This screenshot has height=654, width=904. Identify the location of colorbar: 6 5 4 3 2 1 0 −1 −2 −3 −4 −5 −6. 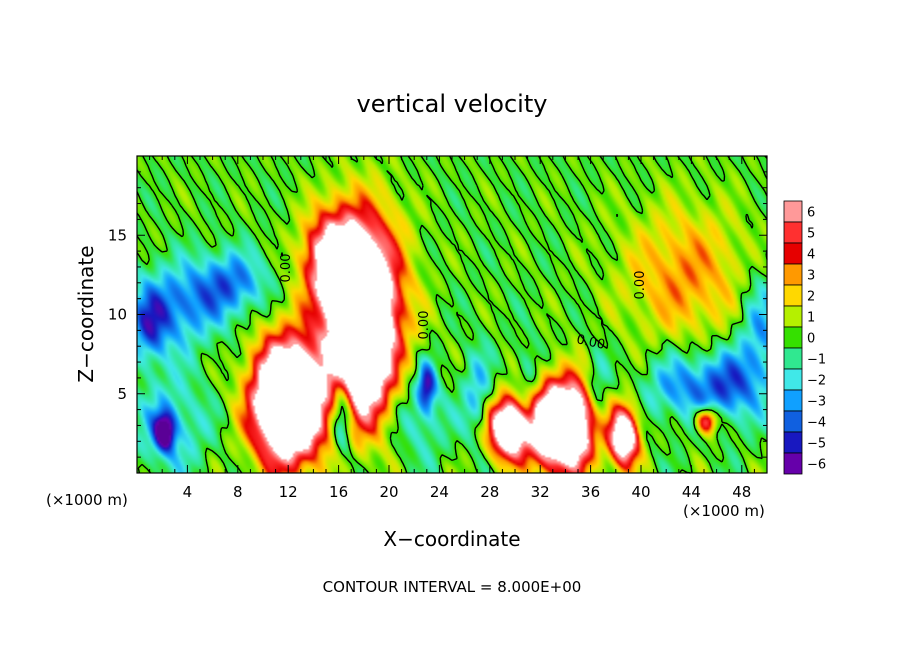
(804, 337).